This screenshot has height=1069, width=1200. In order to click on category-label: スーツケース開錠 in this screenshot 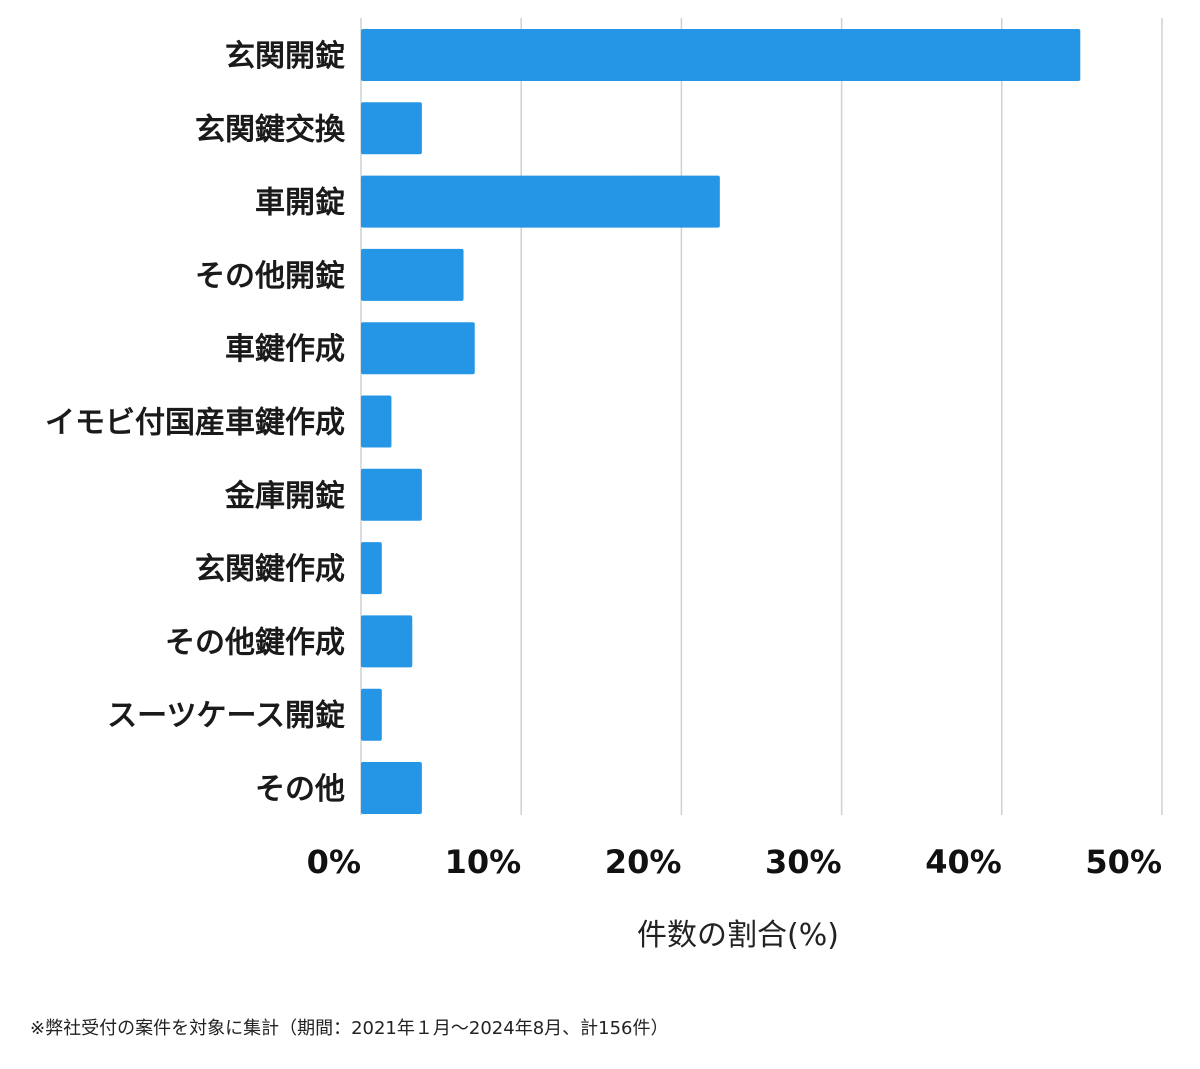, I will do `click(226, 716)`.